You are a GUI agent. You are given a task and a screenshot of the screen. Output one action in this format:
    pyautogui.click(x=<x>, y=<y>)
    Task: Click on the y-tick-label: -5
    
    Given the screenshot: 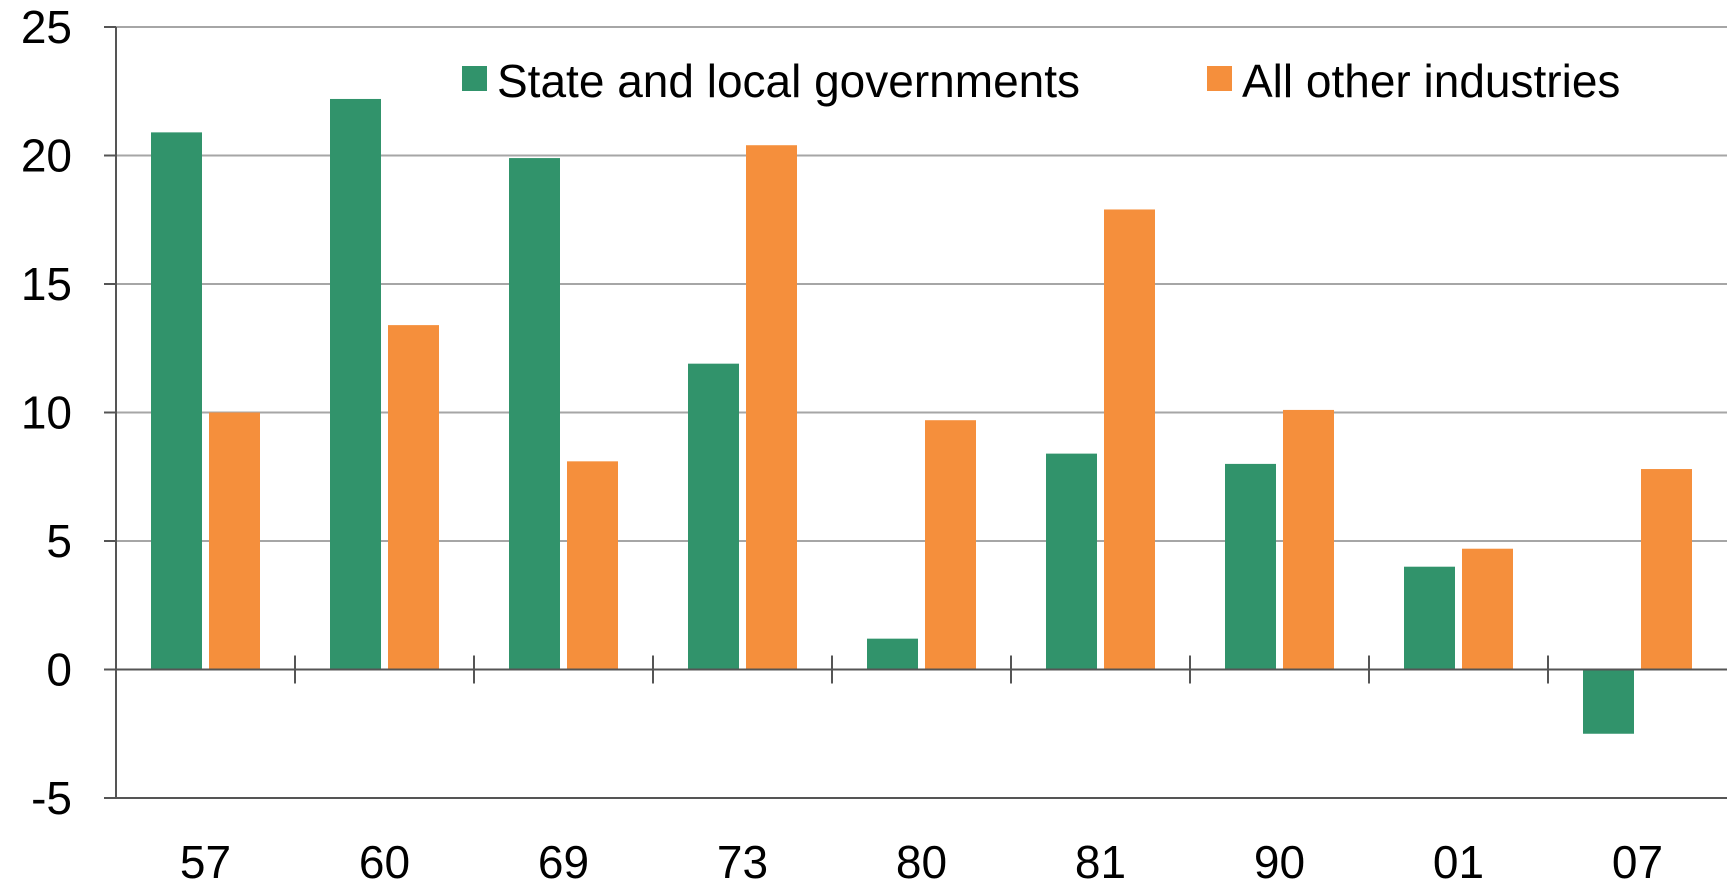 What is the action you would take?
    pyautogui.click(x=51, y=798)
    